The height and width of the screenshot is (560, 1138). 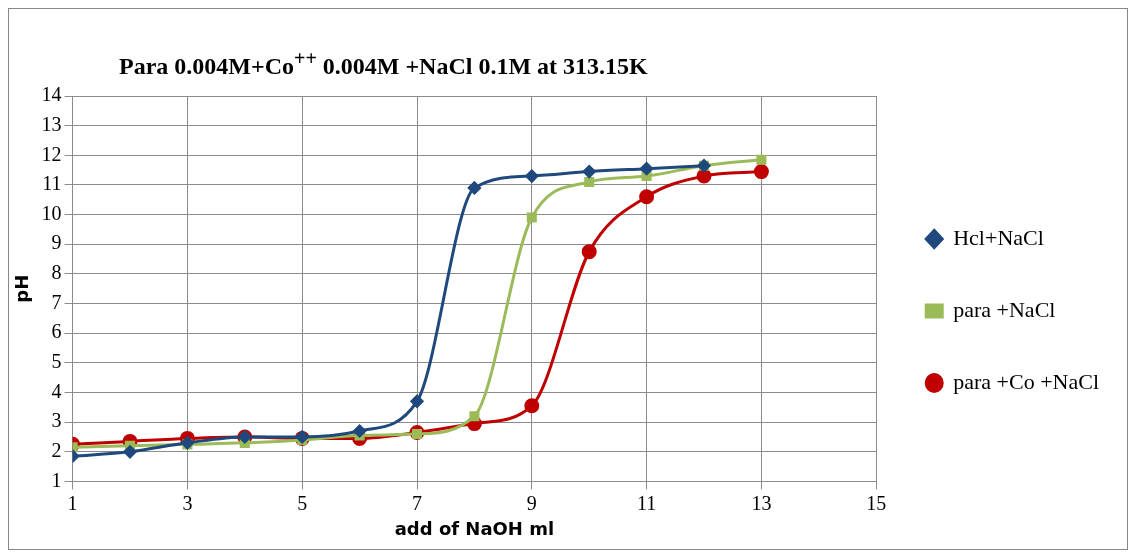 What do you see at coordinates (52, 183) in the screenshot?
I see `y-tick-label: 11` at bounding box center [52, 183].